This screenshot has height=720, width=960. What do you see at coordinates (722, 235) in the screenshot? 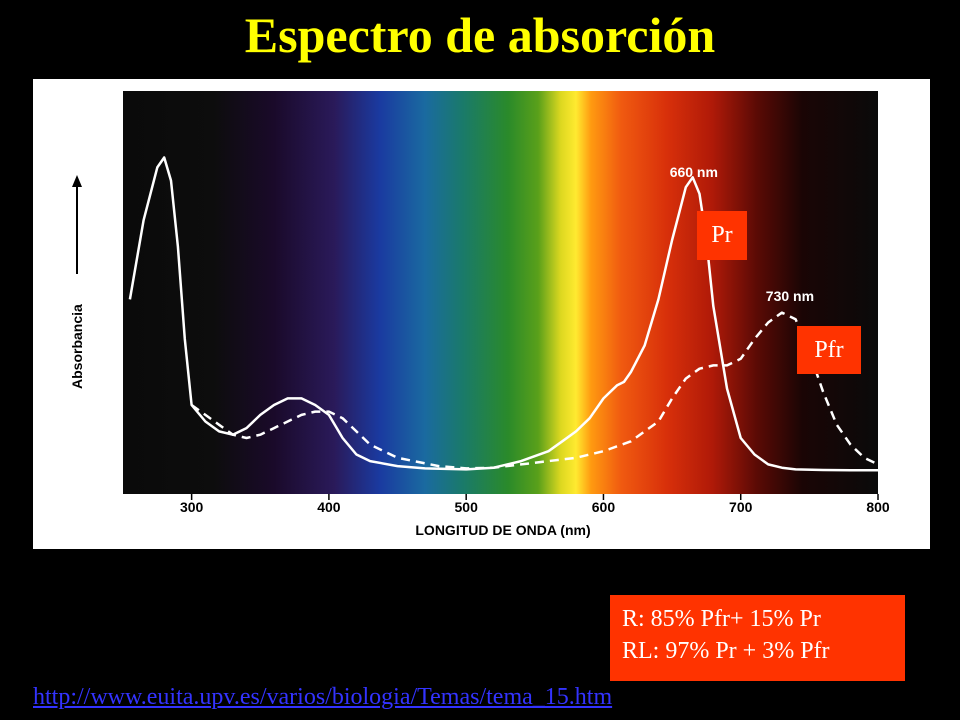
I see `pr-label: Pr` at bounding box center [722, 235].